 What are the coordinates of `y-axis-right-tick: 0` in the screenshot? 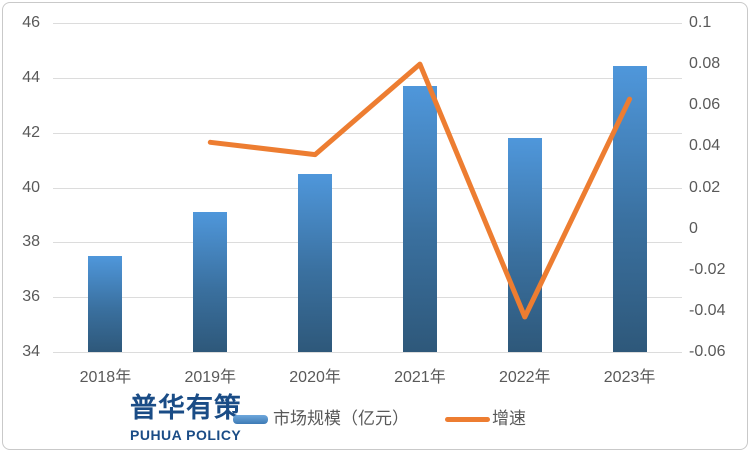 It's located at (693, 228).